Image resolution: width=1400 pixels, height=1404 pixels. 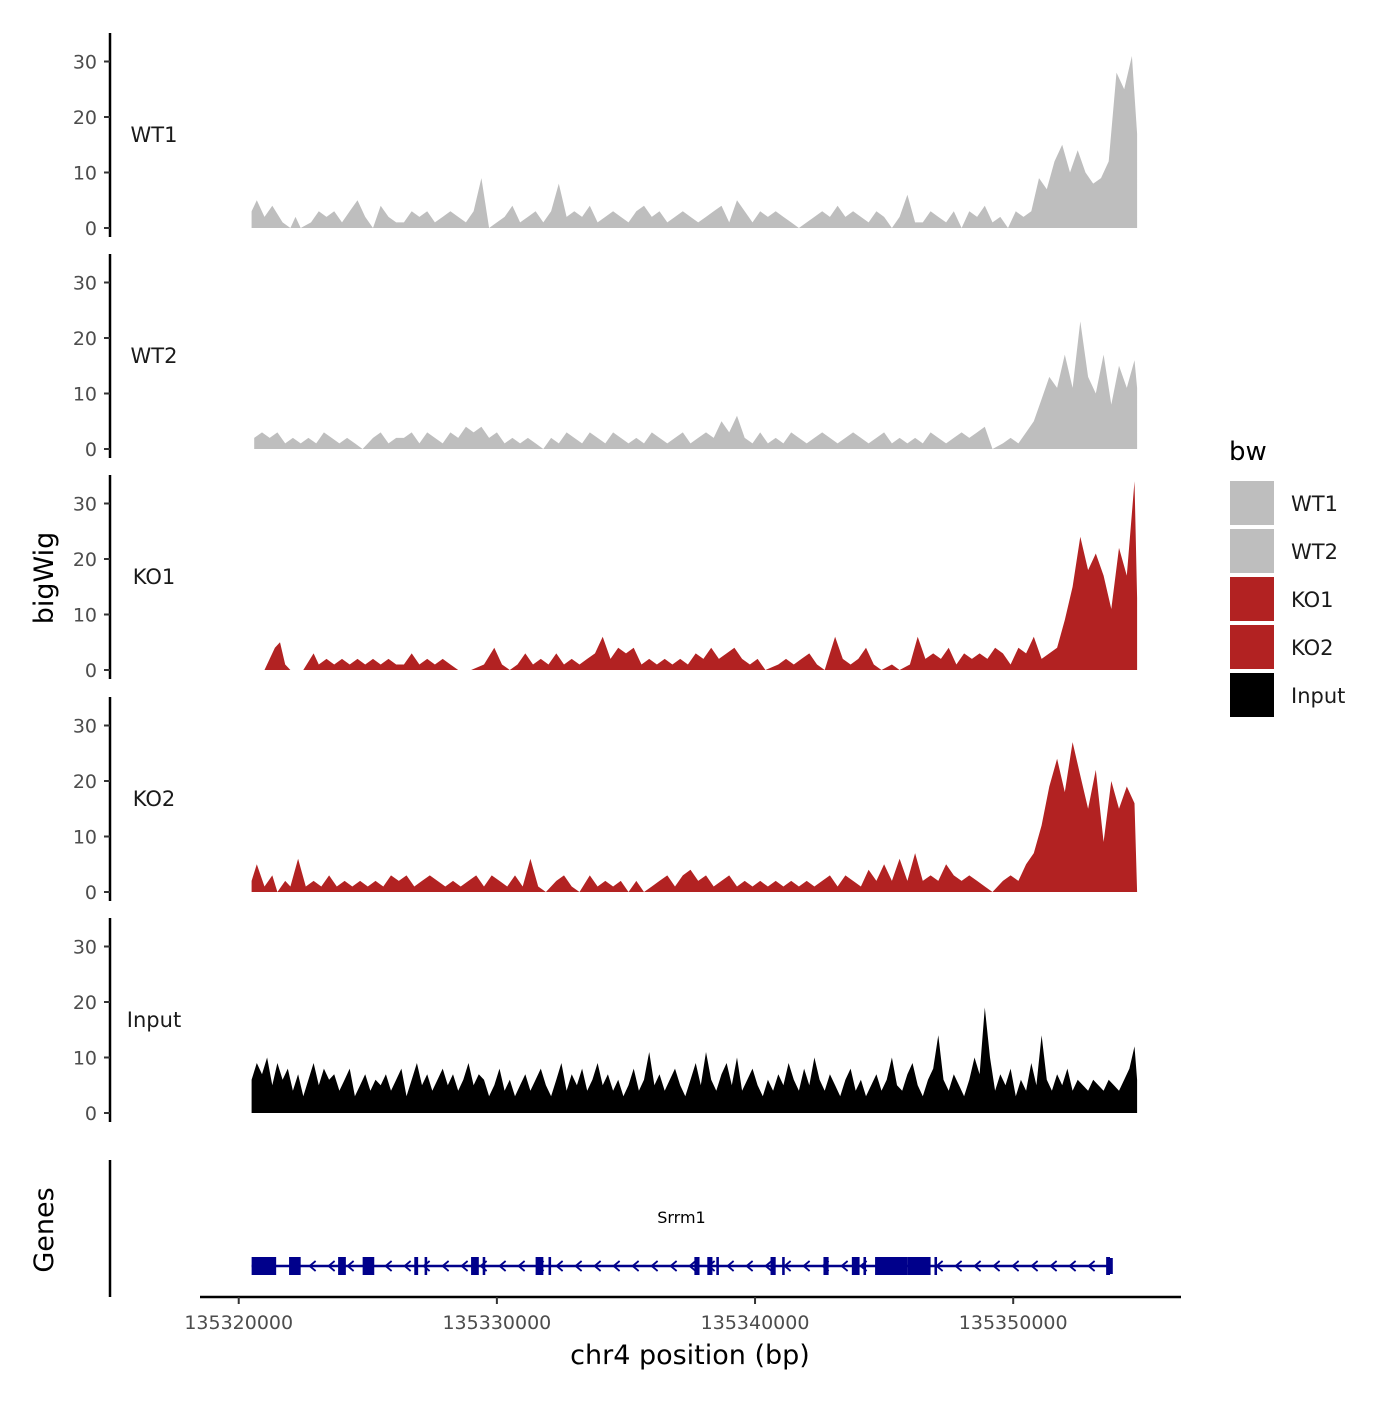 What do you see at coordinates (85, 505) in the screenshot?
I see `y-tick-label-ko1-30: 30` at bounding box center [85, 505].